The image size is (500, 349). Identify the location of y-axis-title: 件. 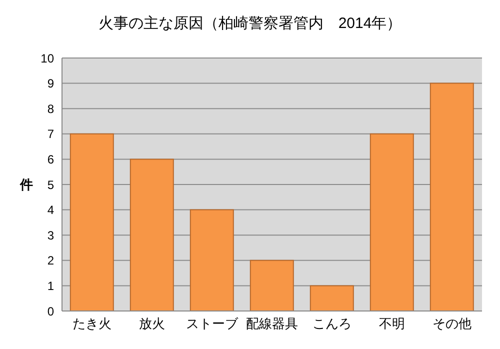
(26, 184).